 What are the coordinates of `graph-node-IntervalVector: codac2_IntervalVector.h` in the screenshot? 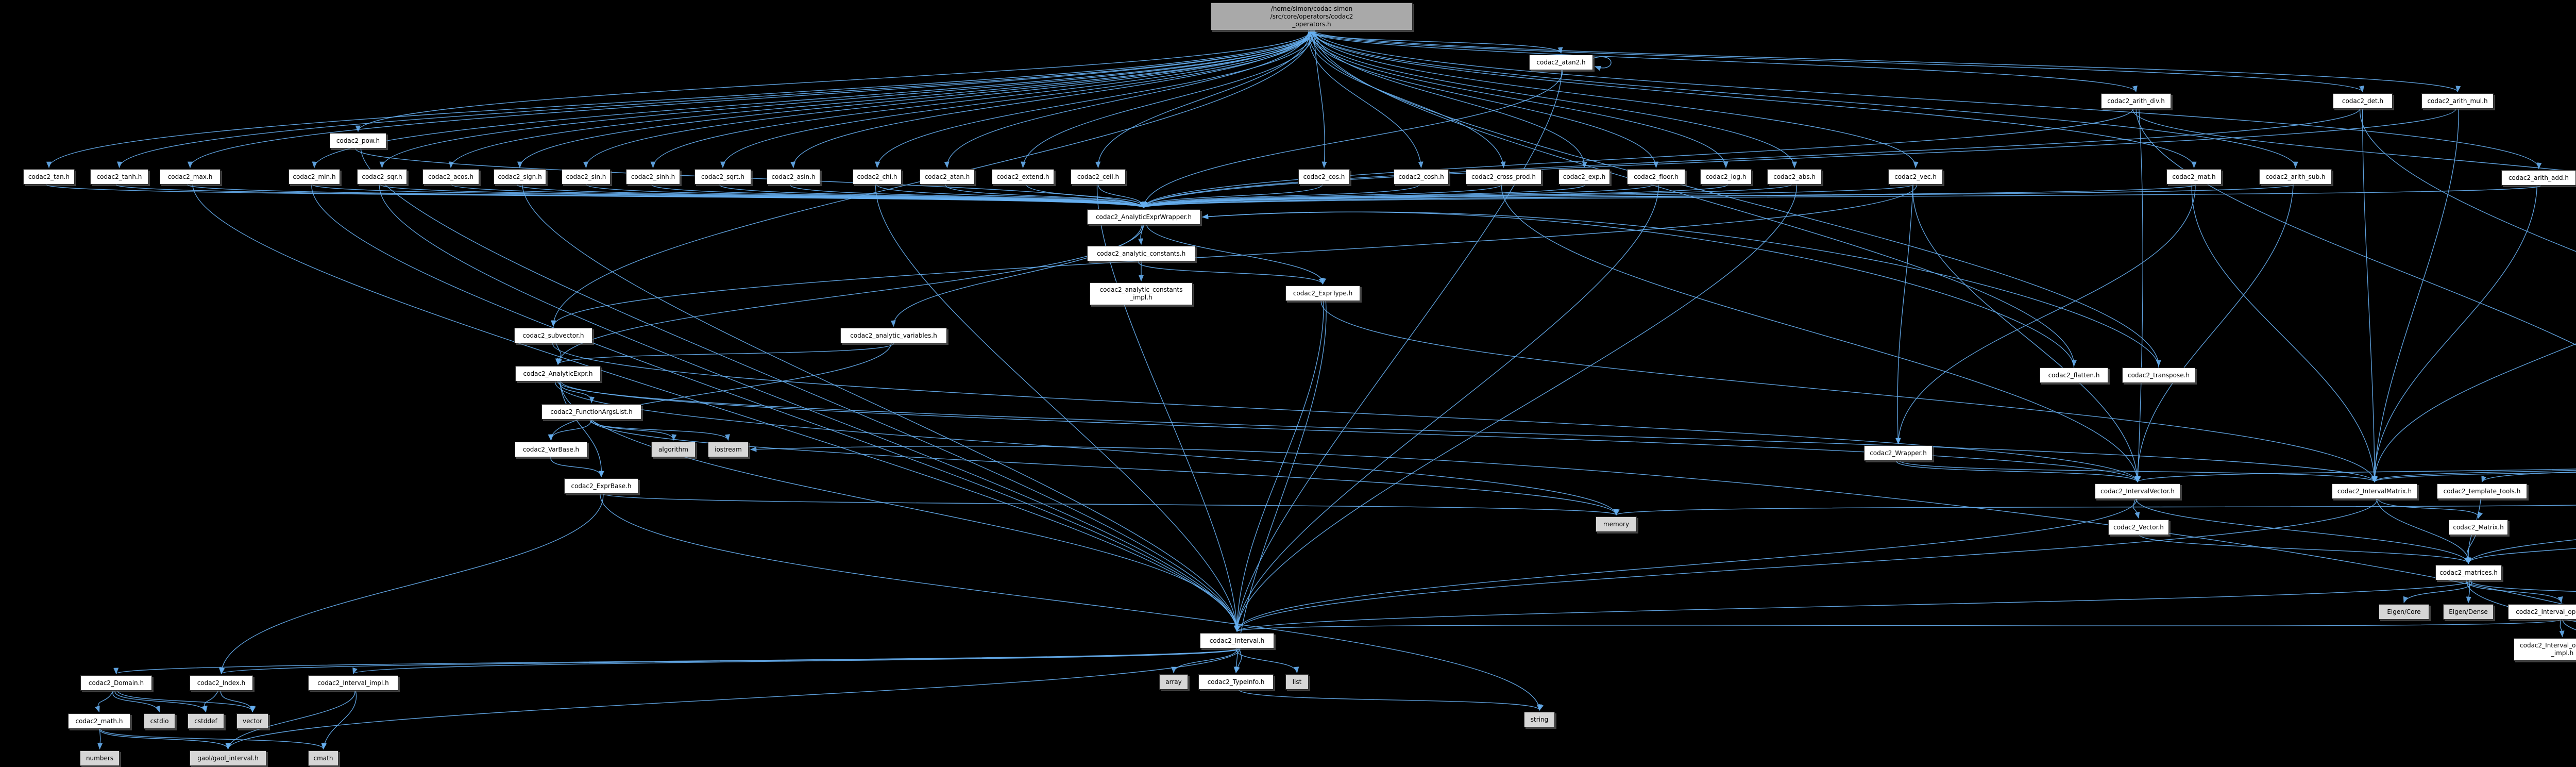 It's located at (2137, 491).